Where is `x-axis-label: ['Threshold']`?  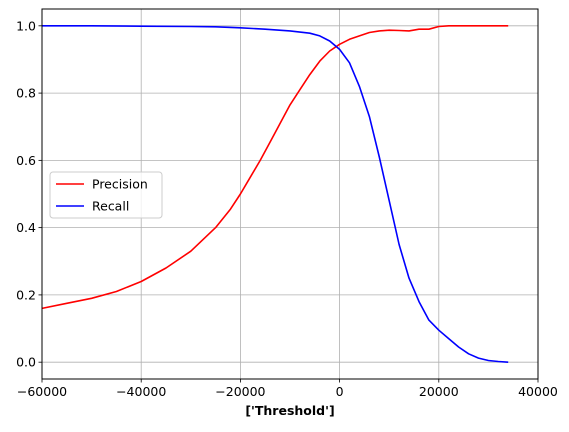 x-axis-label: ['Threshold'] is located at coordinates (289, 410).